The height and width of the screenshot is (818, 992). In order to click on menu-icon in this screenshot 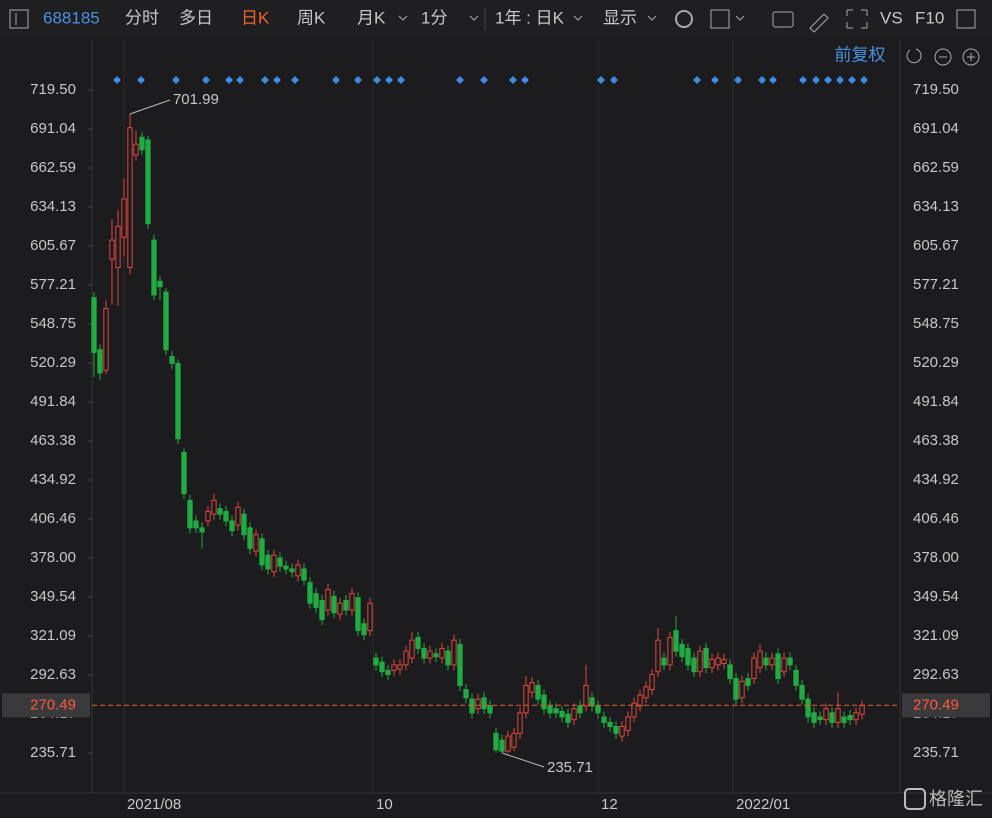, I will do `click(19, 19)`.